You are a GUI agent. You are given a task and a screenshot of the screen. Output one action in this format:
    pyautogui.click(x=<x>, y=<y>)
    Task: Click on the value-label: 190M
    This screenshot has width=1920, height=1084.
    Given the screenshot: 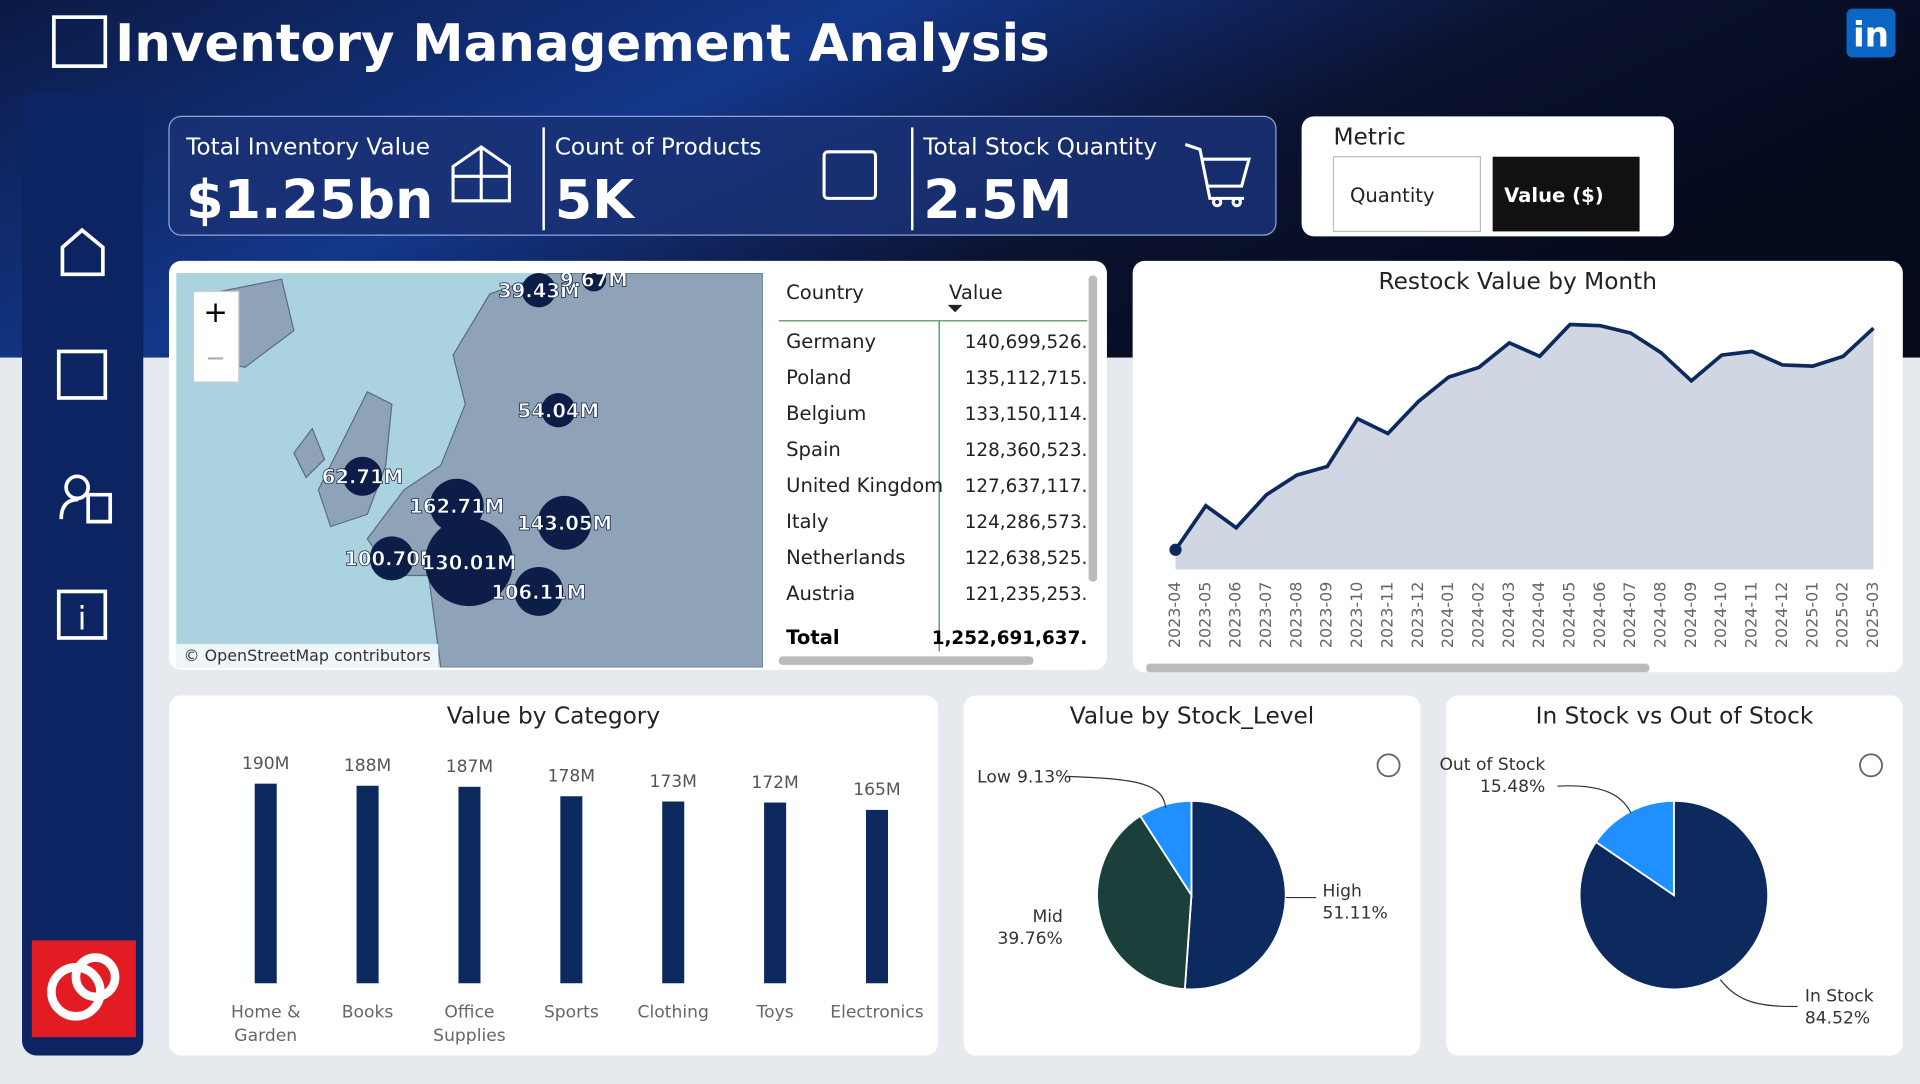 What is the action you would take?
    pyautogui.click(x=265, y=764)
    